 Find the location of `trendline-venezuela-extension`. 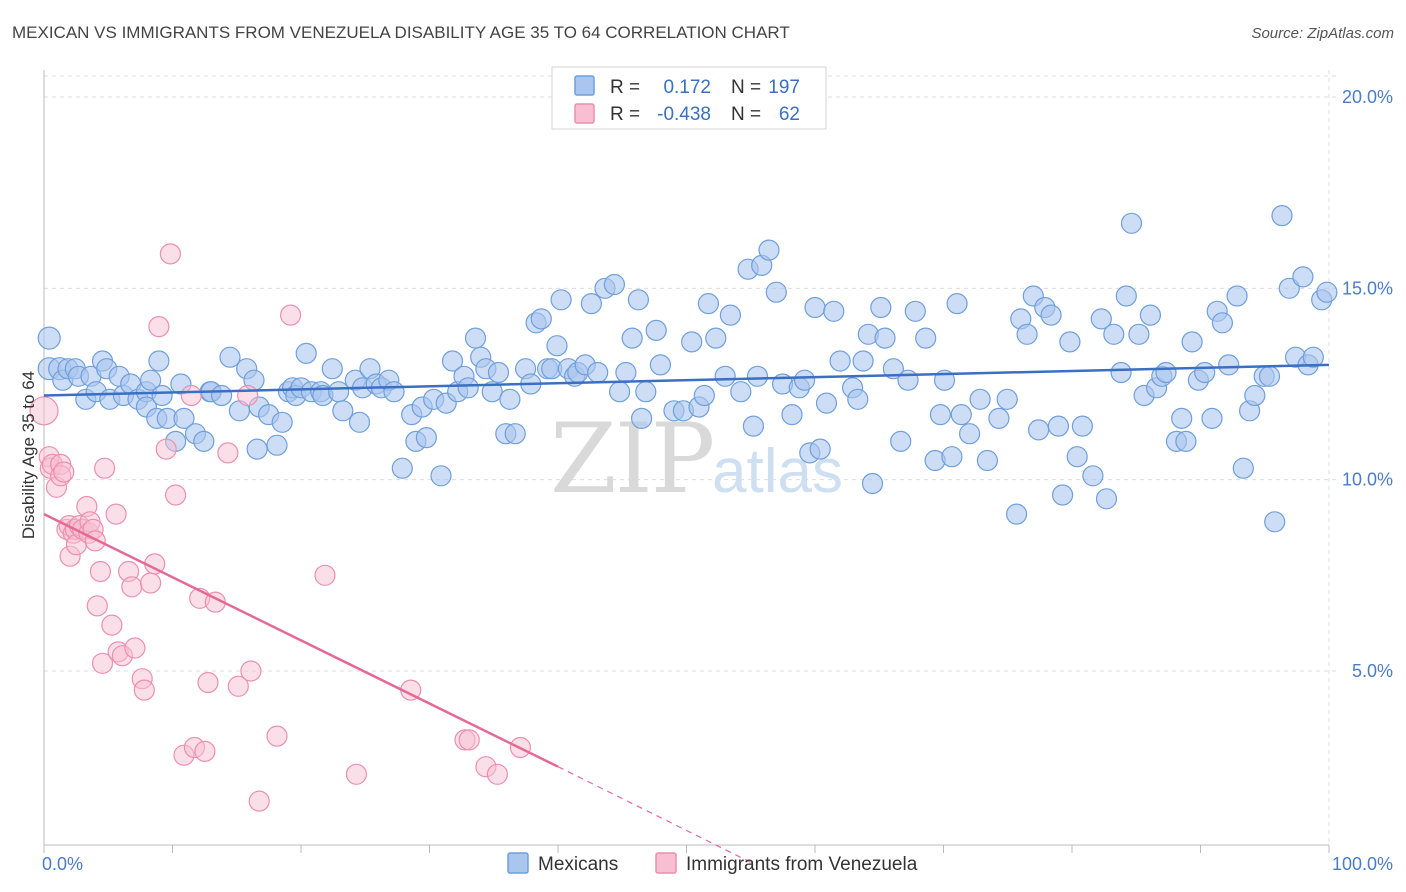

trendline-venezuela-extension is located at coordinates (654, 814).